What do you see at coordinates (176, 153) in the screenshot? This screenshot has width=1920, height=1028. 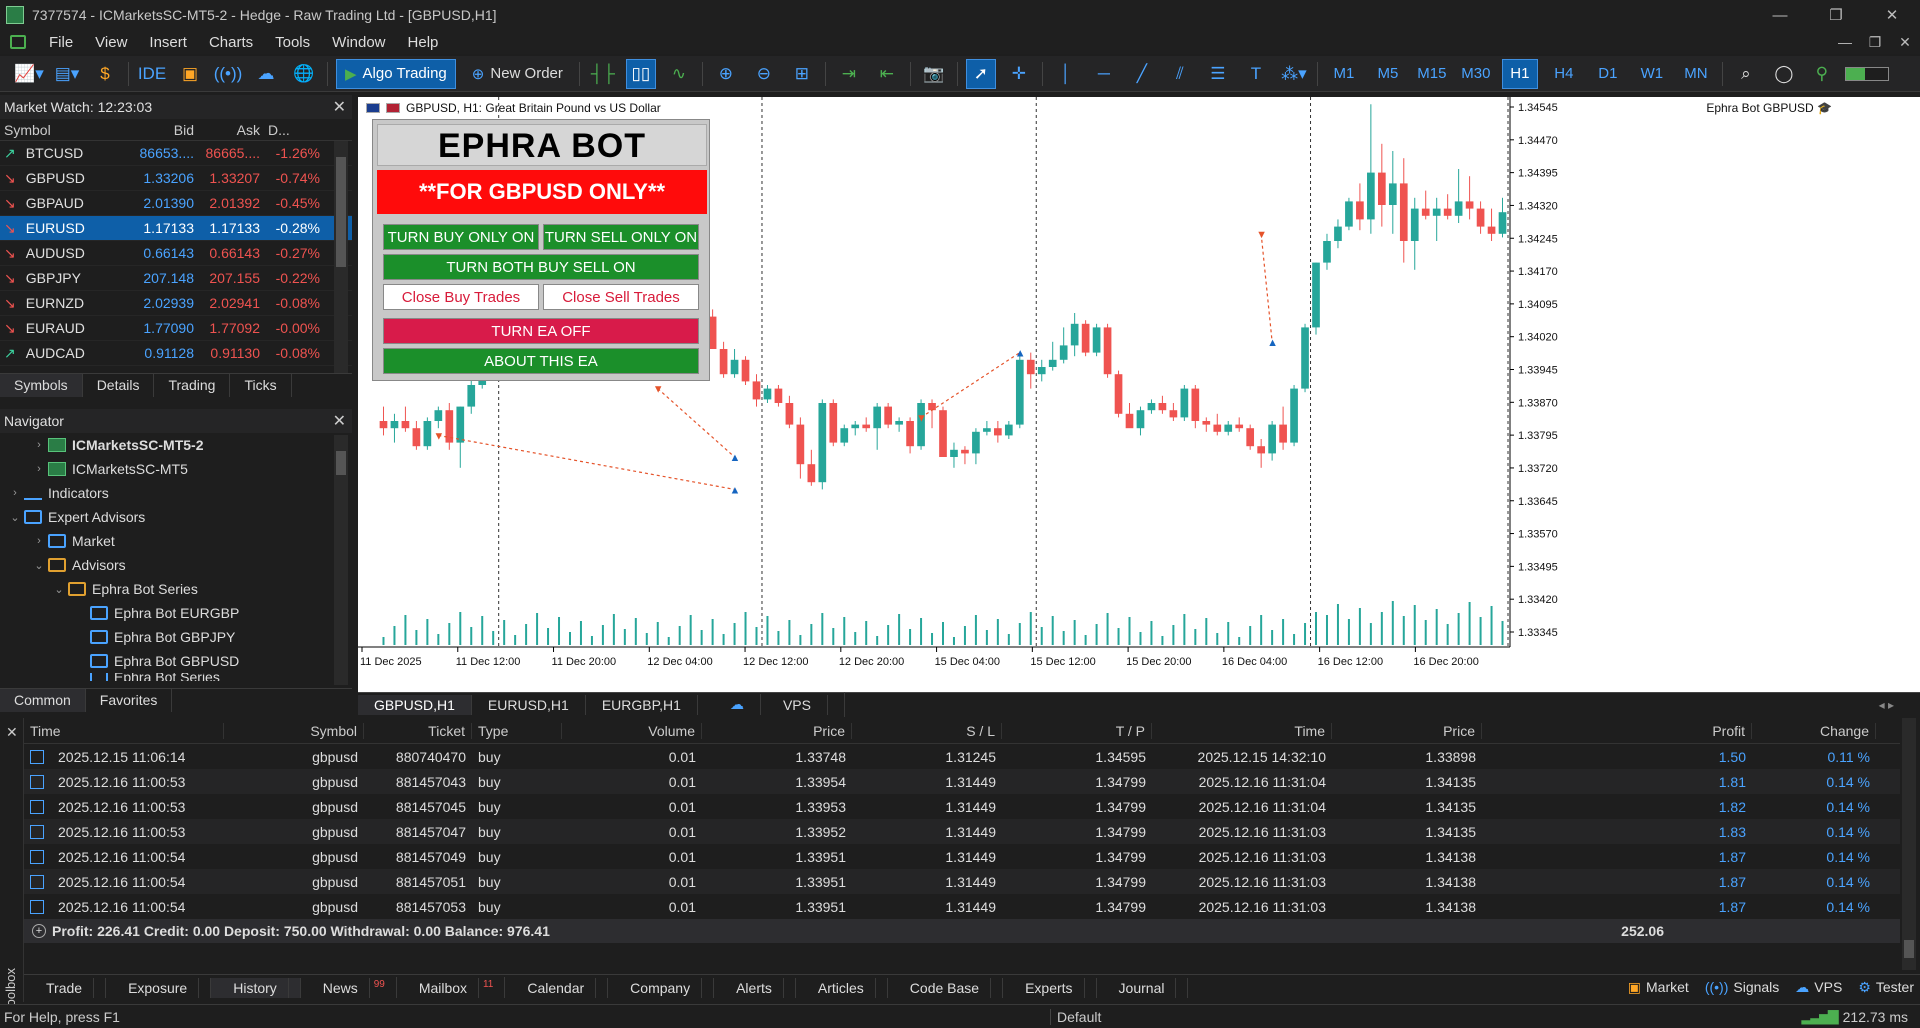 I see `market-watch-row: ↗ BTCUSD 86653.... 86665.... -1.26%` at bounding box center [176, 153].